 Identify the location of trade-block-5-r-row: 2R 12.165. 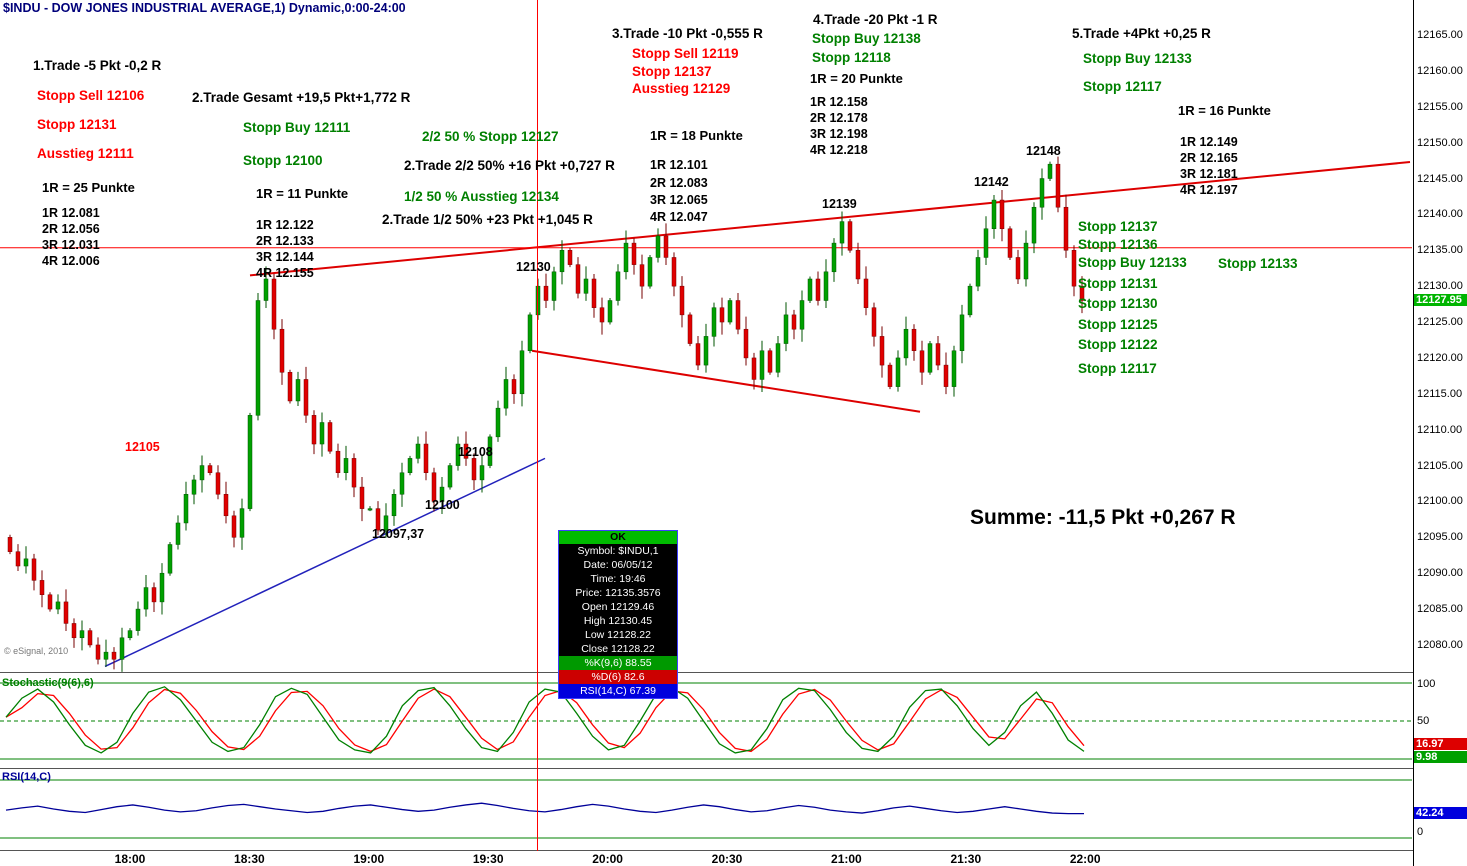
(1209, 158).